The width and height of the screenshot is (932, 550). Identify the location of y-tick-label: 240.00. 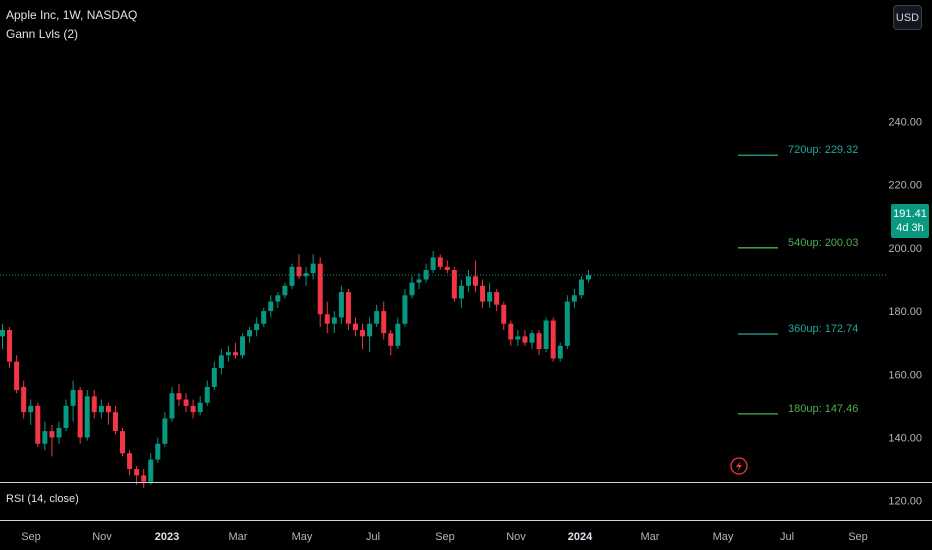
(905, 123).